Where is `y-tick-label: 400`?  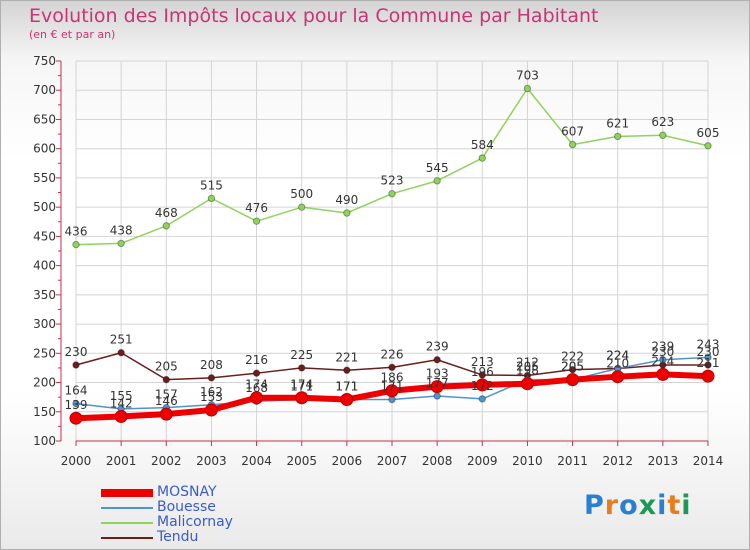 y-tick-label: 400 is located at coordinates (44, 266).